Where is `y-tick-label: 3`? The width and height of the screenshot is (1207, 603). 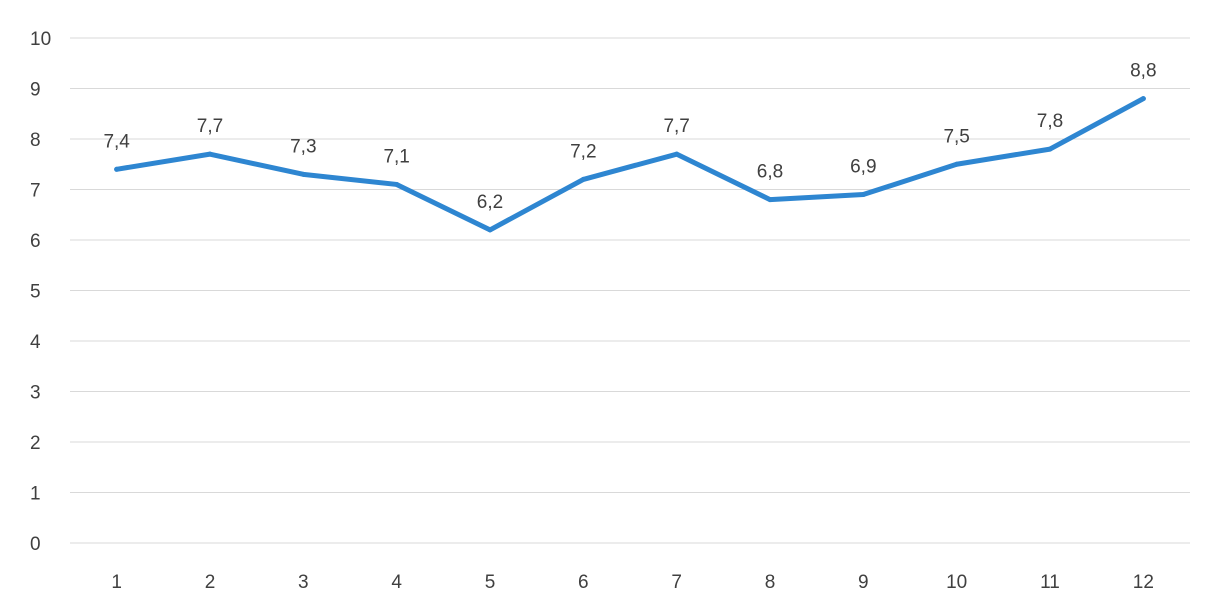
y-tick-label: 3 is located at coordinates (35, 393).